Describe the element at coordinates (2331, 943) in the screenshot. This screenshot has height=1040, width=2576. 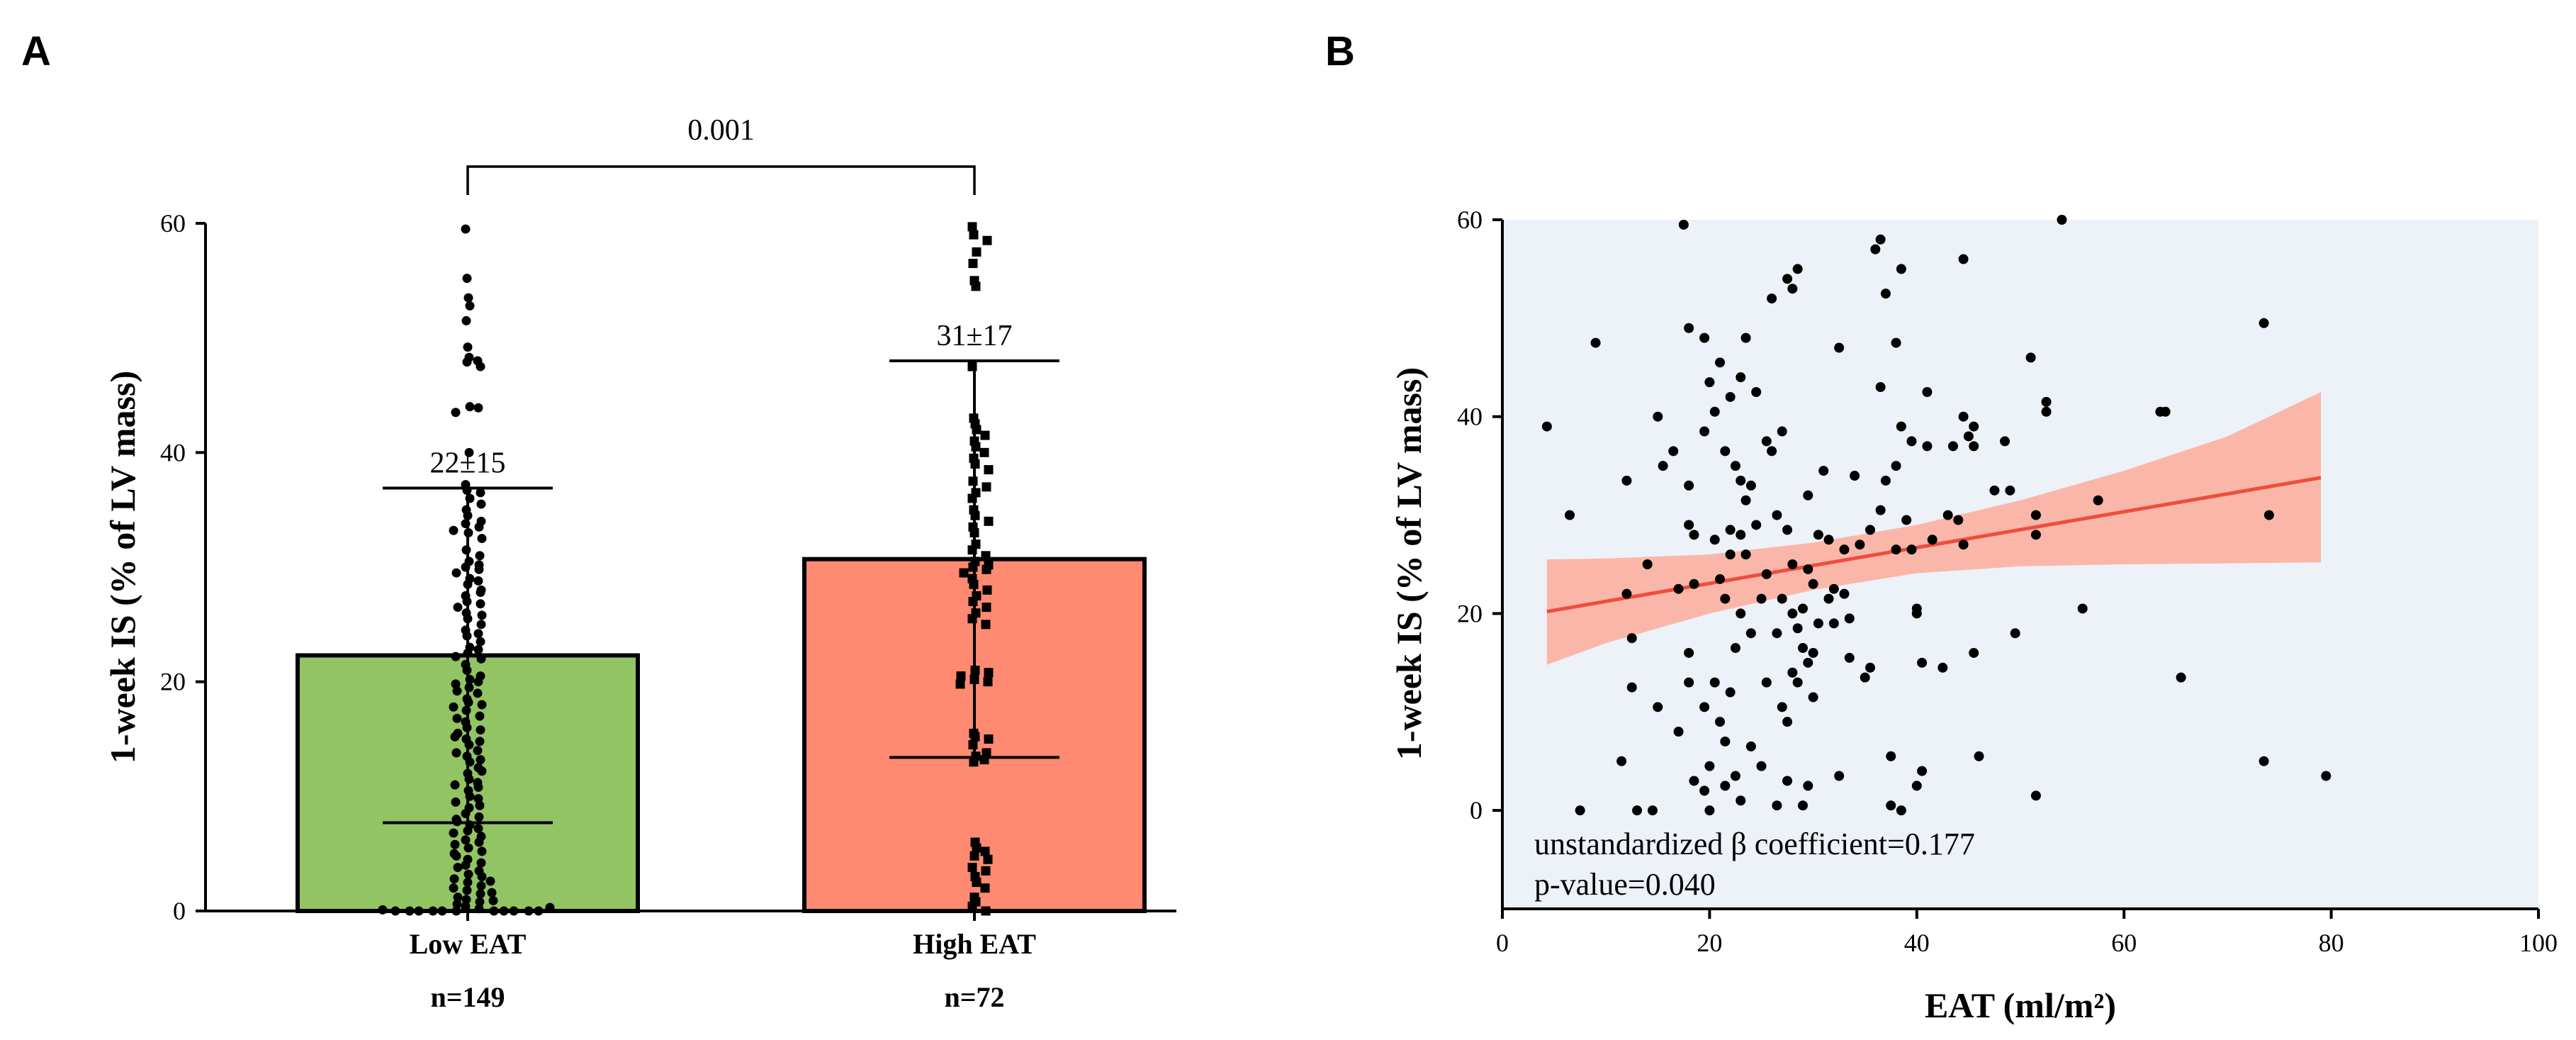
I see `b-x-tick-label: 80` at that location.